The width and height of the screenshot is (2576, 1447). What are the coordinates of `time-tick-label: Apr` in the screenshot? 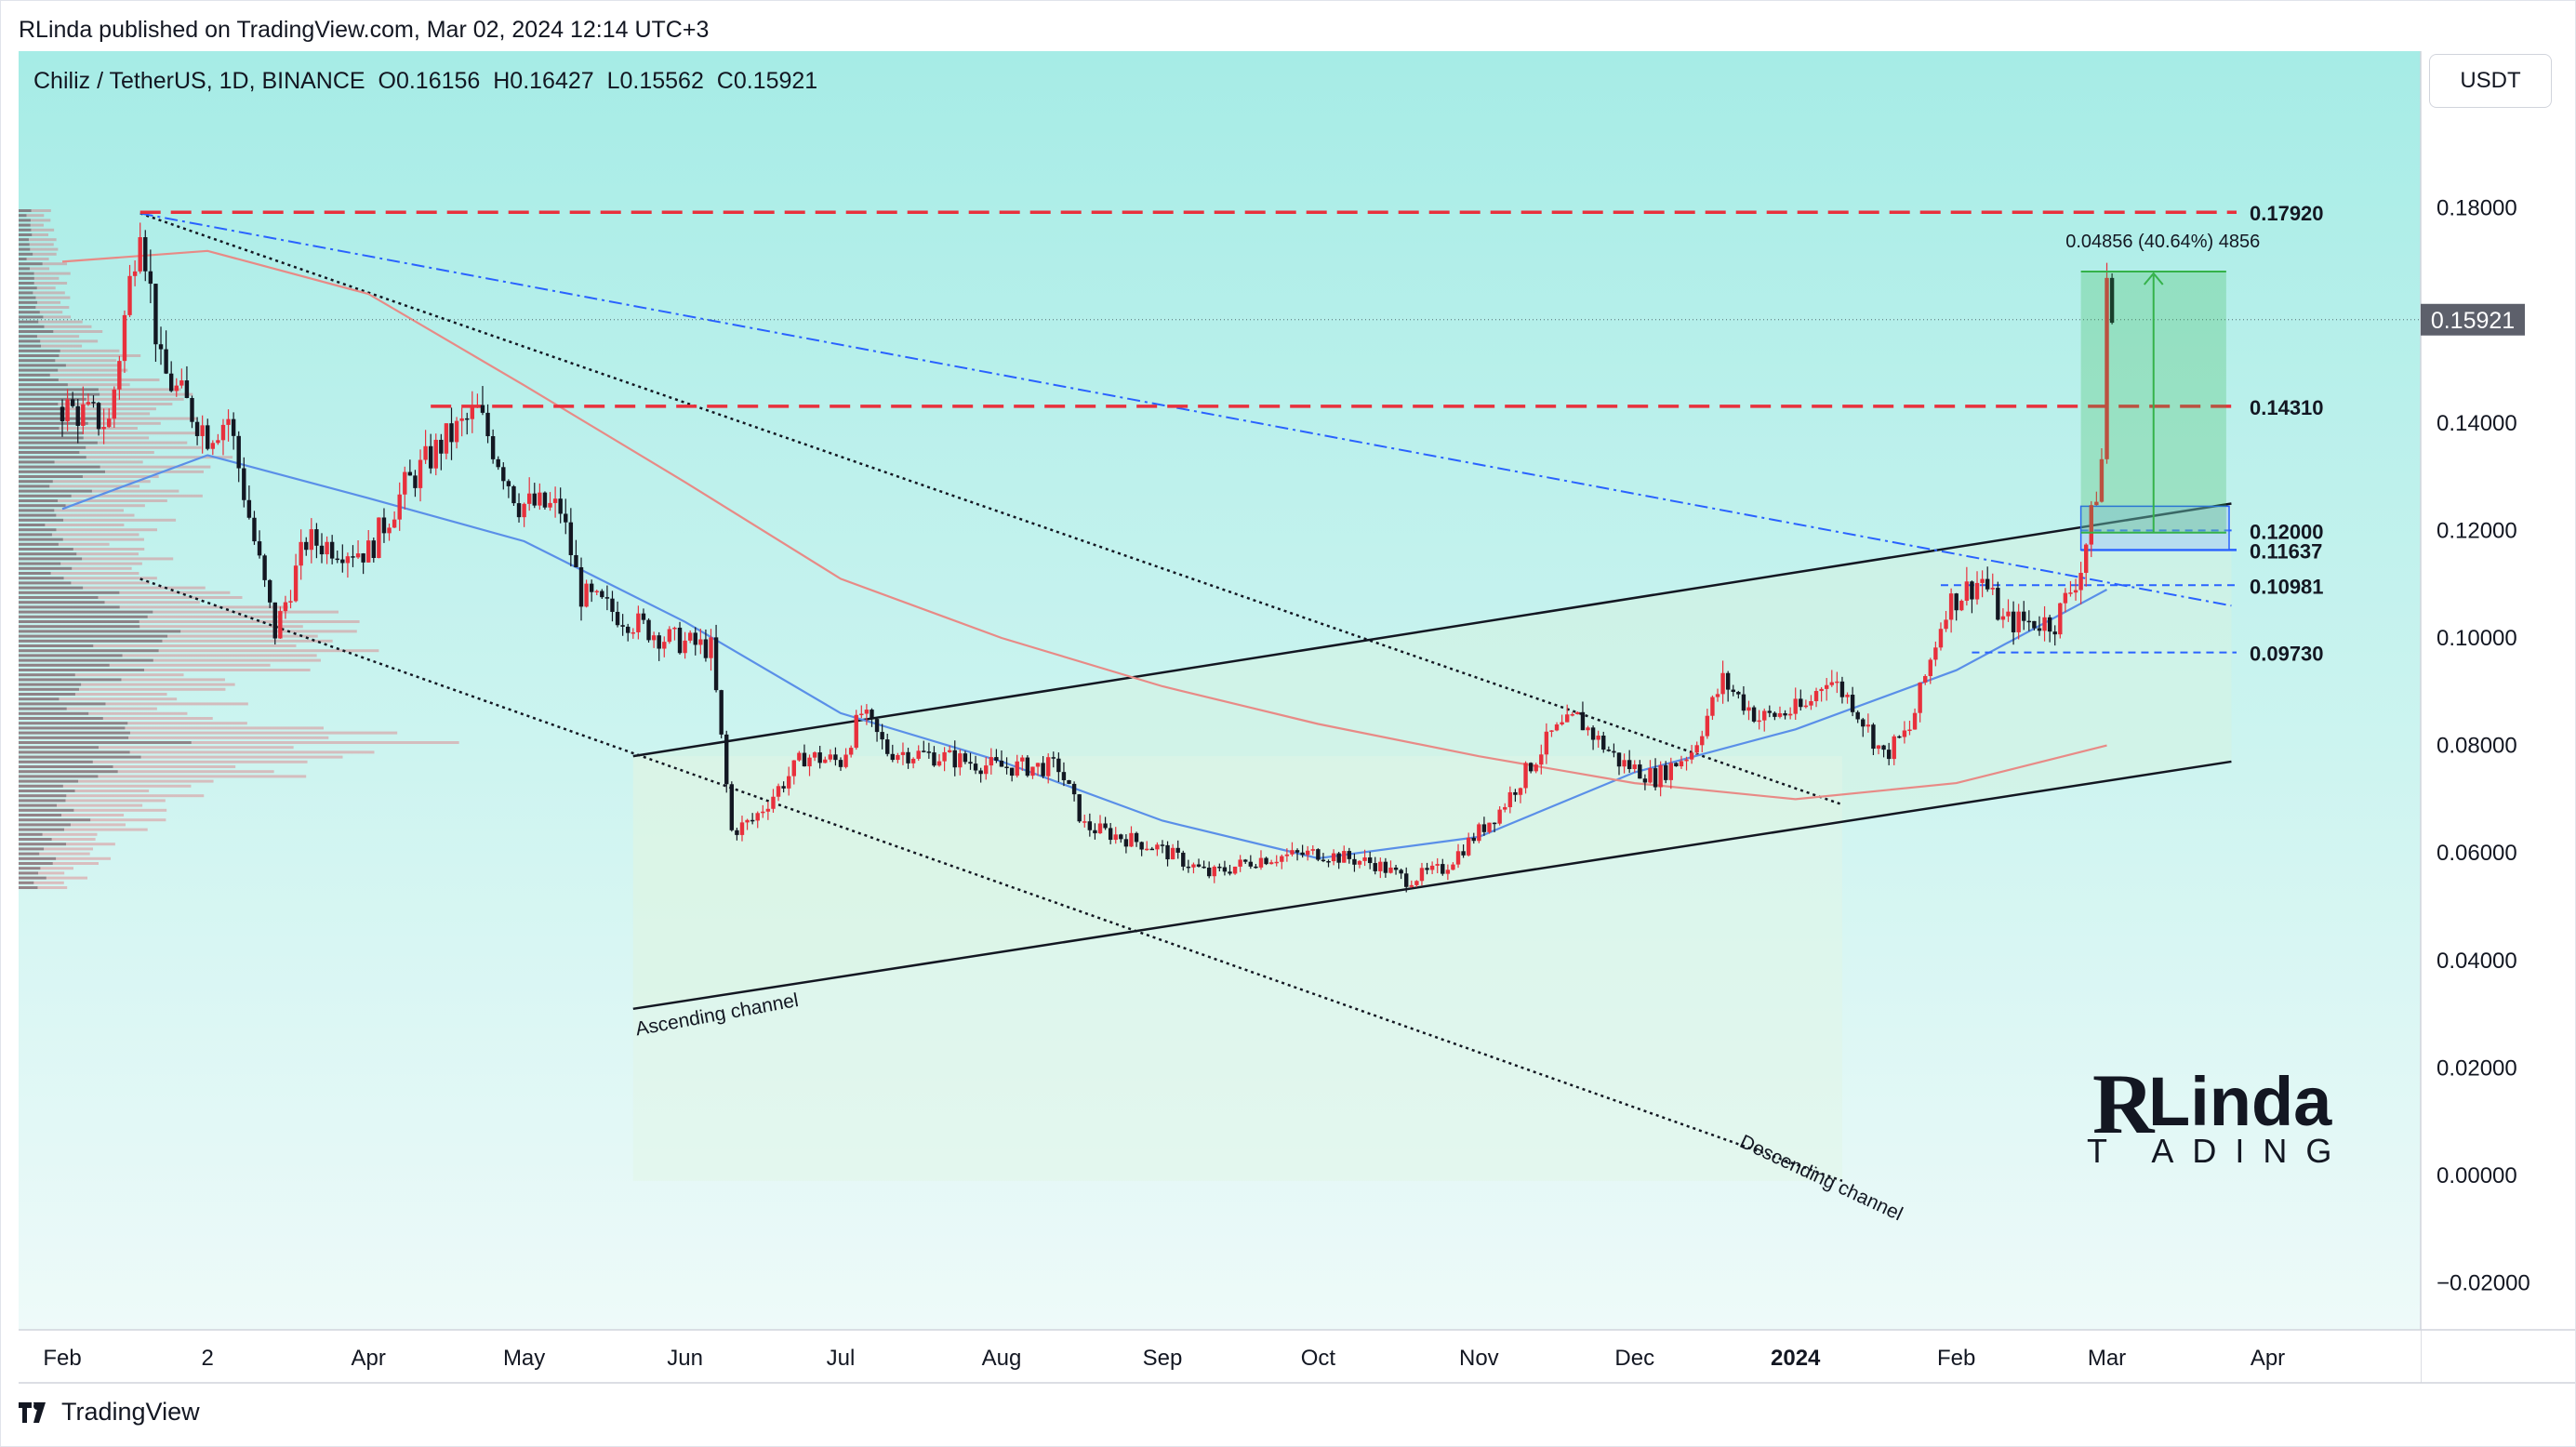 It's located at (2268, 1358).